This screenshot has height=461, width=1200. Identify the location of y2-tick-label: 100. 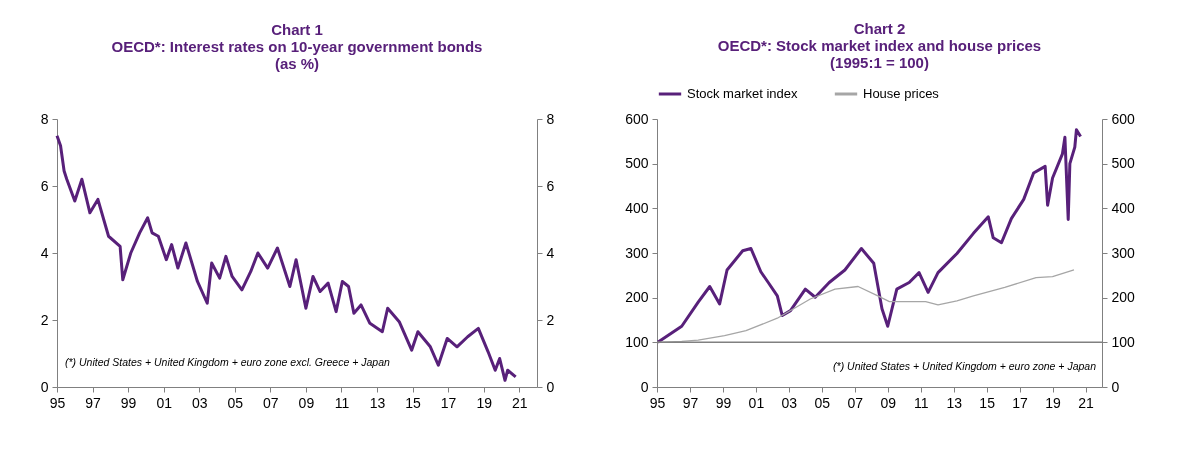
(1123, 341).